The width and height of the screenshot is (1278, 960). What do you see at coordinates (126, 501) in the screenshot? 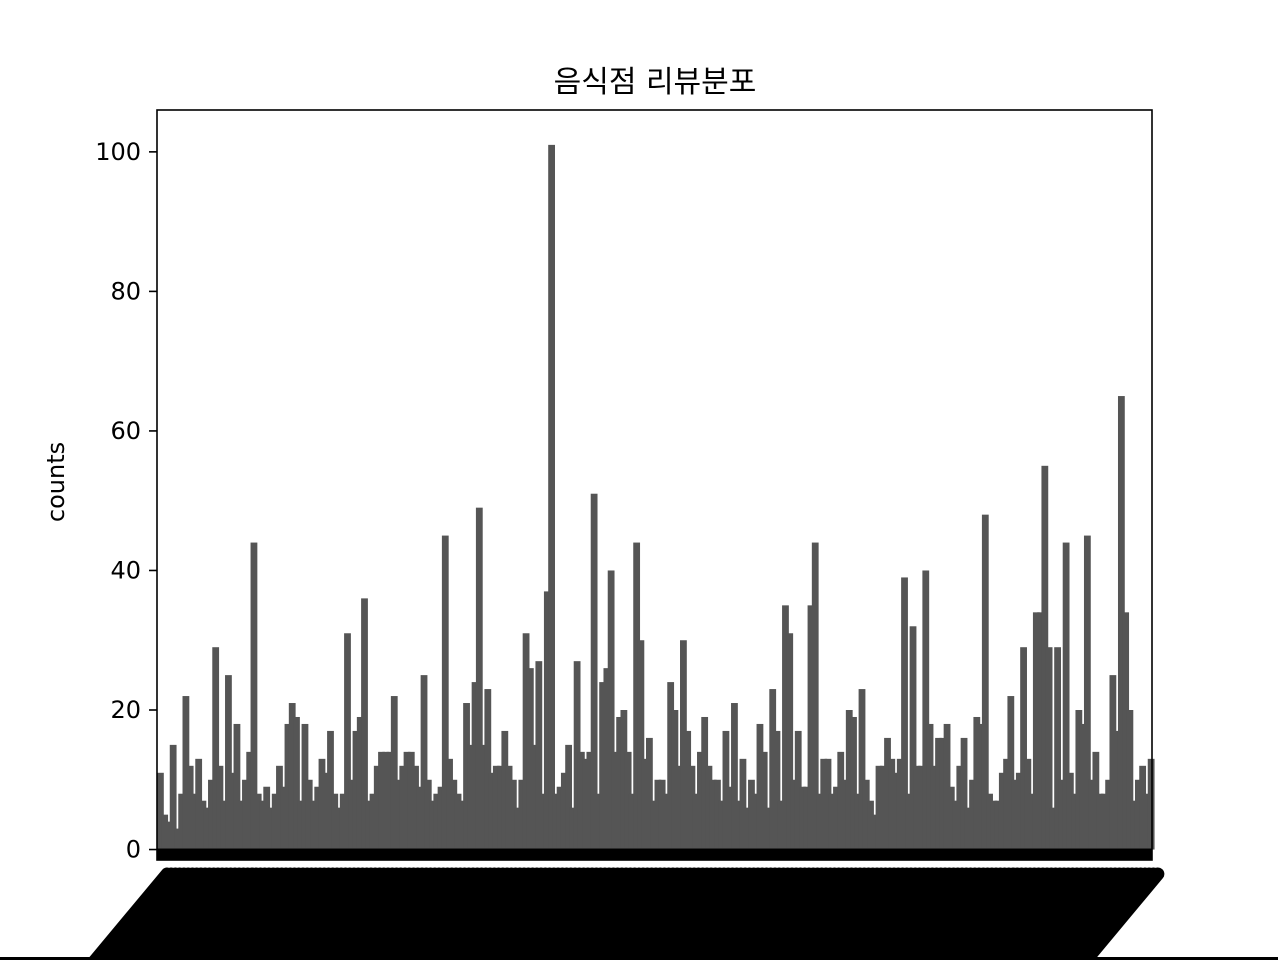
I see `y-axis: 0 20 40 60 80 100` at bounding box center [126, 501].